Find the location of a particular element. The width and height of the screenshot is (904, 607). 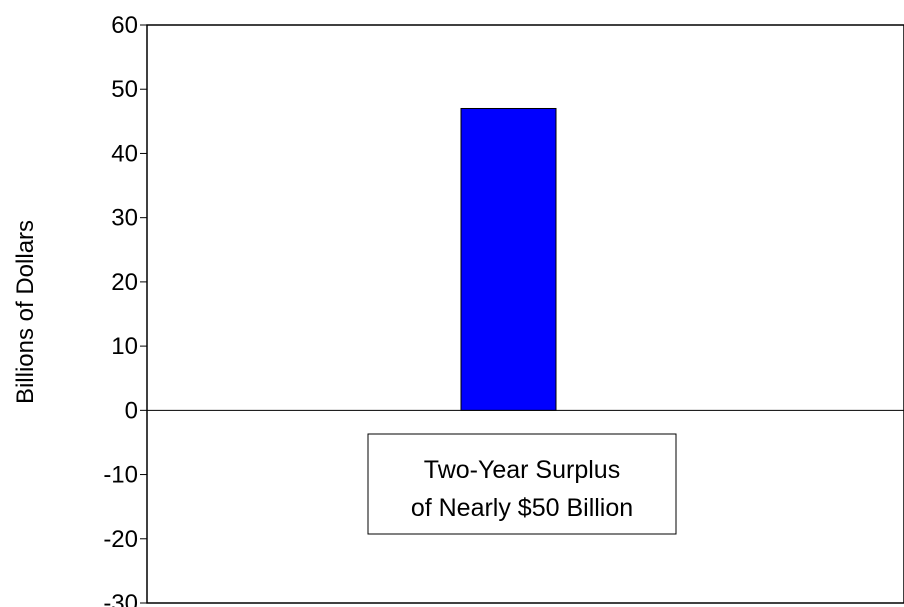

annotation-line-1: Two-Year Surplus is located at coordinates (522, 470).